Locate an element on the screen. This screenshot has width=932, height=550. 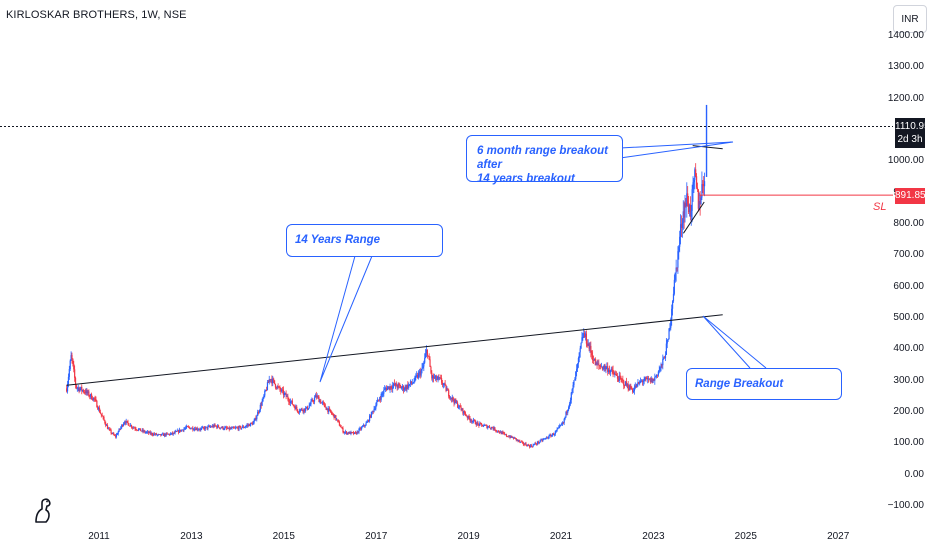
time-tick: 2027 is located at coordinates (838, 536).